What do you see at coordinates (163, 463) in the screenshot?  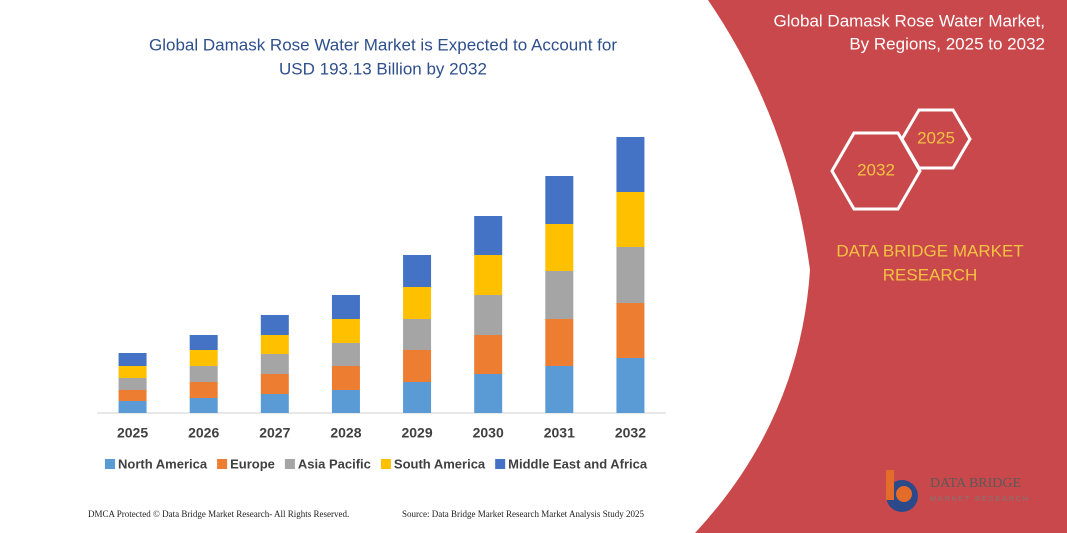 I see `legend-label: North America` at bounding box center [163, 463].